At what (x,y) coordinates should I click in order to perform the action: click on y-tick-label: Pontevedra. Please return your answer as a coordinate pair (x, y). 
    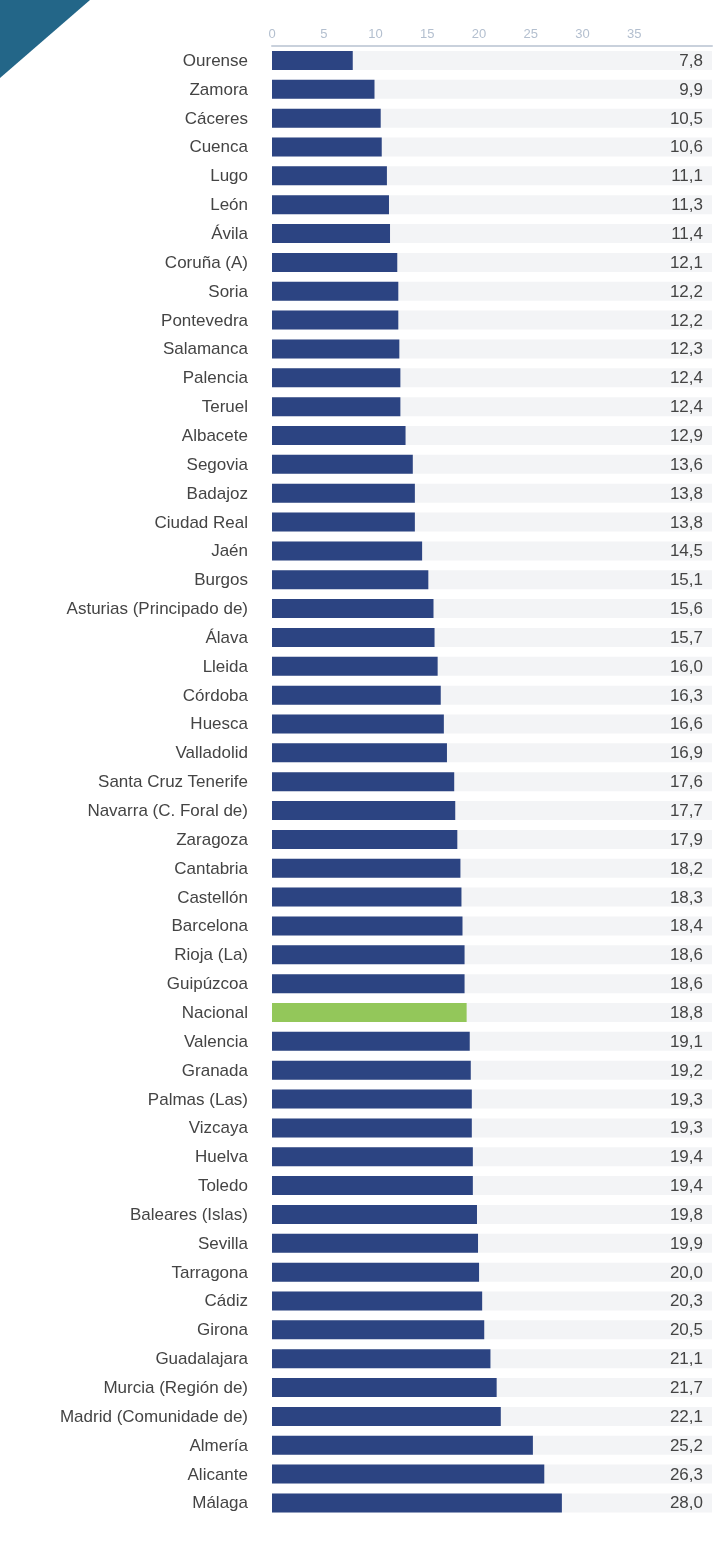
    Looking at the image, I should click on (205, 320).